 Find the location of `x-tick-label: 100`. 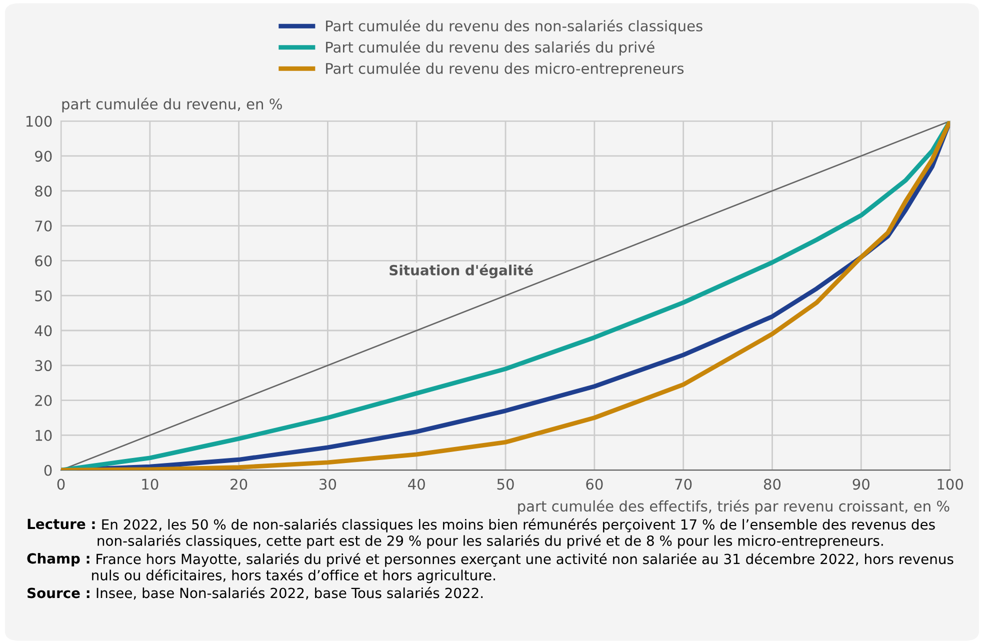

x-tick-label: 100 is located at coordinates (950, 484).